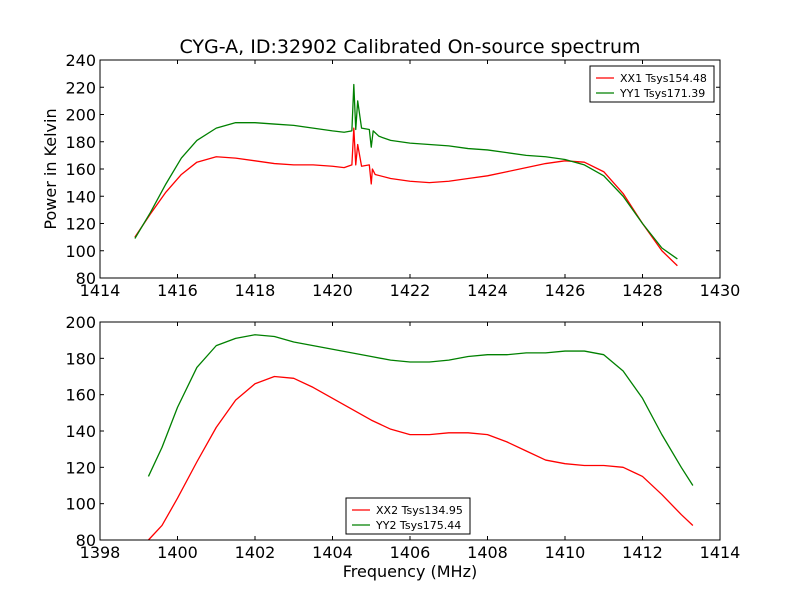 The width and height of the screenshot is (800, 600). I want to click on x-tick-label: 1400, so click(177, 552).